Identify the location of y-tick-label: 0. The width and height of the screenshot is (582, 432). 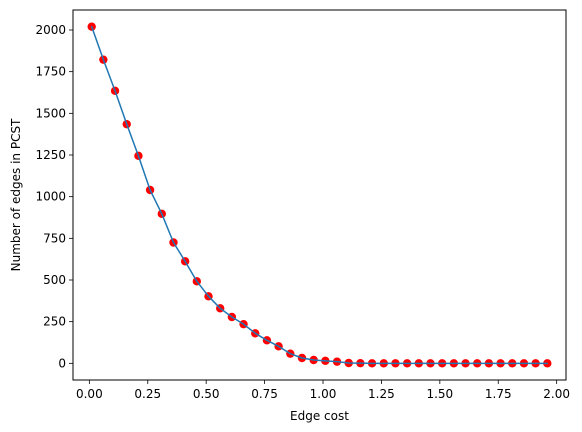
(62, 363).